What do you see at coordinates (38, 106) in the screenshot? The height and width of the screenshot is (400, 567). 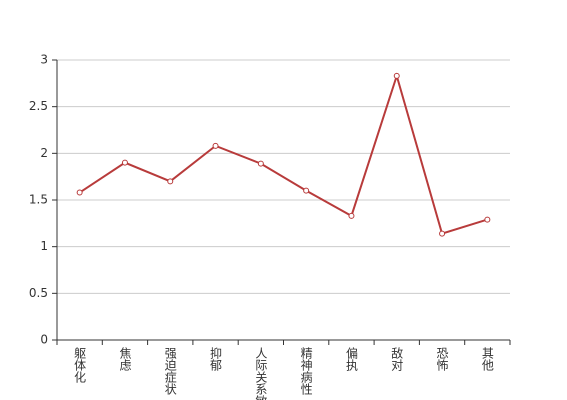 I see `y-tick-label: 2.5` at bounding box center [38, 106].